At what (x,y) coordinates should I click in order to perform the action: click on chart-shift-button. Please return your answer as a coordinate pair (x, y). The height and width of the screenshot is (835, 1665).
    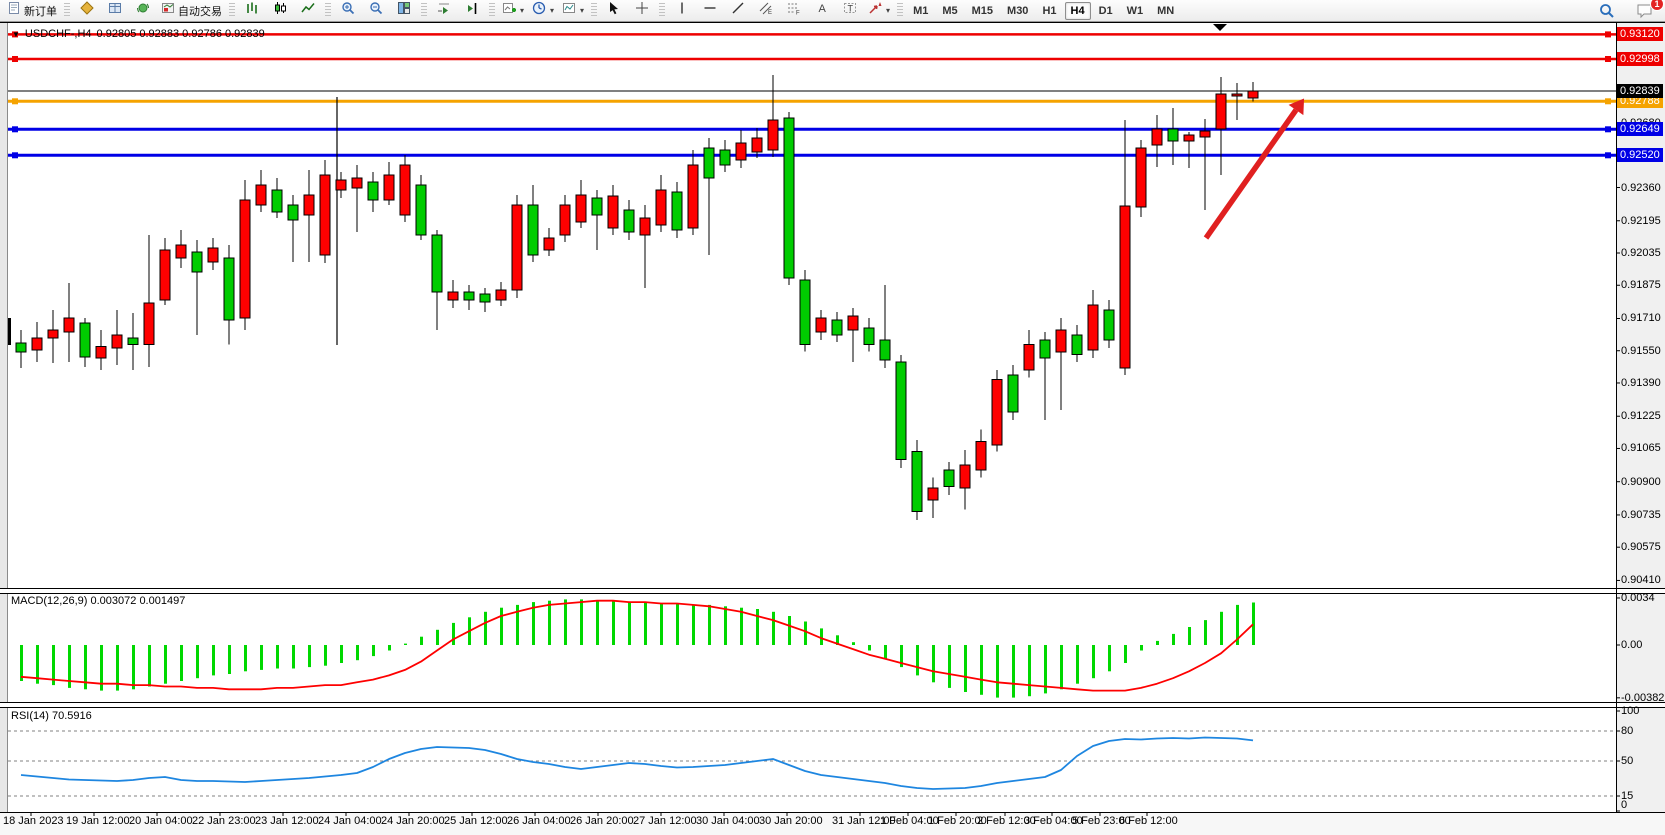
    Looking at the image, I should click on (472, 11).